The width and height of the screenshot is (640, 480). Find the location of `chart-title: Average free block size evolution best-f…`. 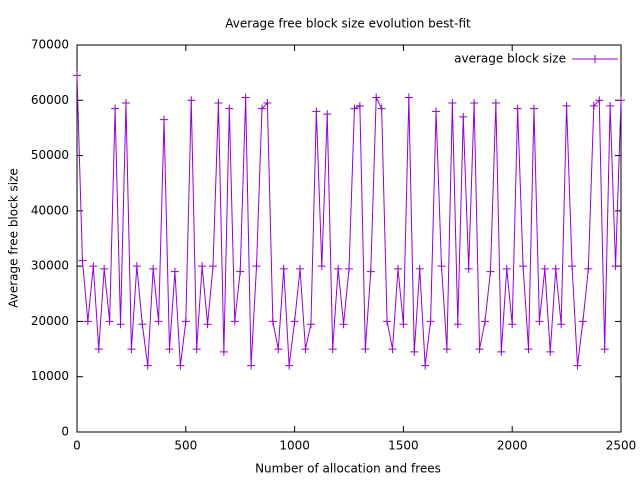

chart-title: Average free block size evolution best-f… is located at coordinates (348, 24).